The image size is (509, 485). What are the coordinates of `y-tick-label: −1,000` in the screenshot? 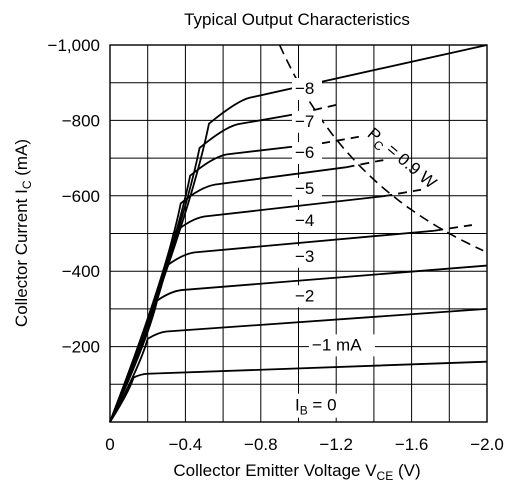 It's located at (74, 45).